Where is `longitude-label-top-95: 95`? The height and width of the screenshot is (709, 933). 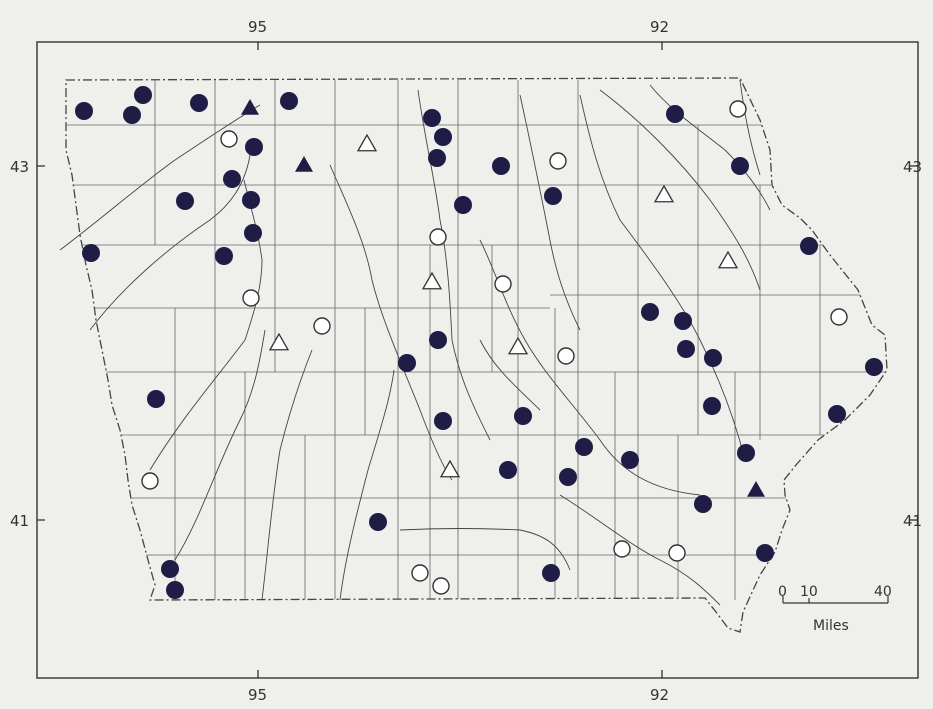
longitude-label-top-95: 95 is located at coordinates (257, 27).